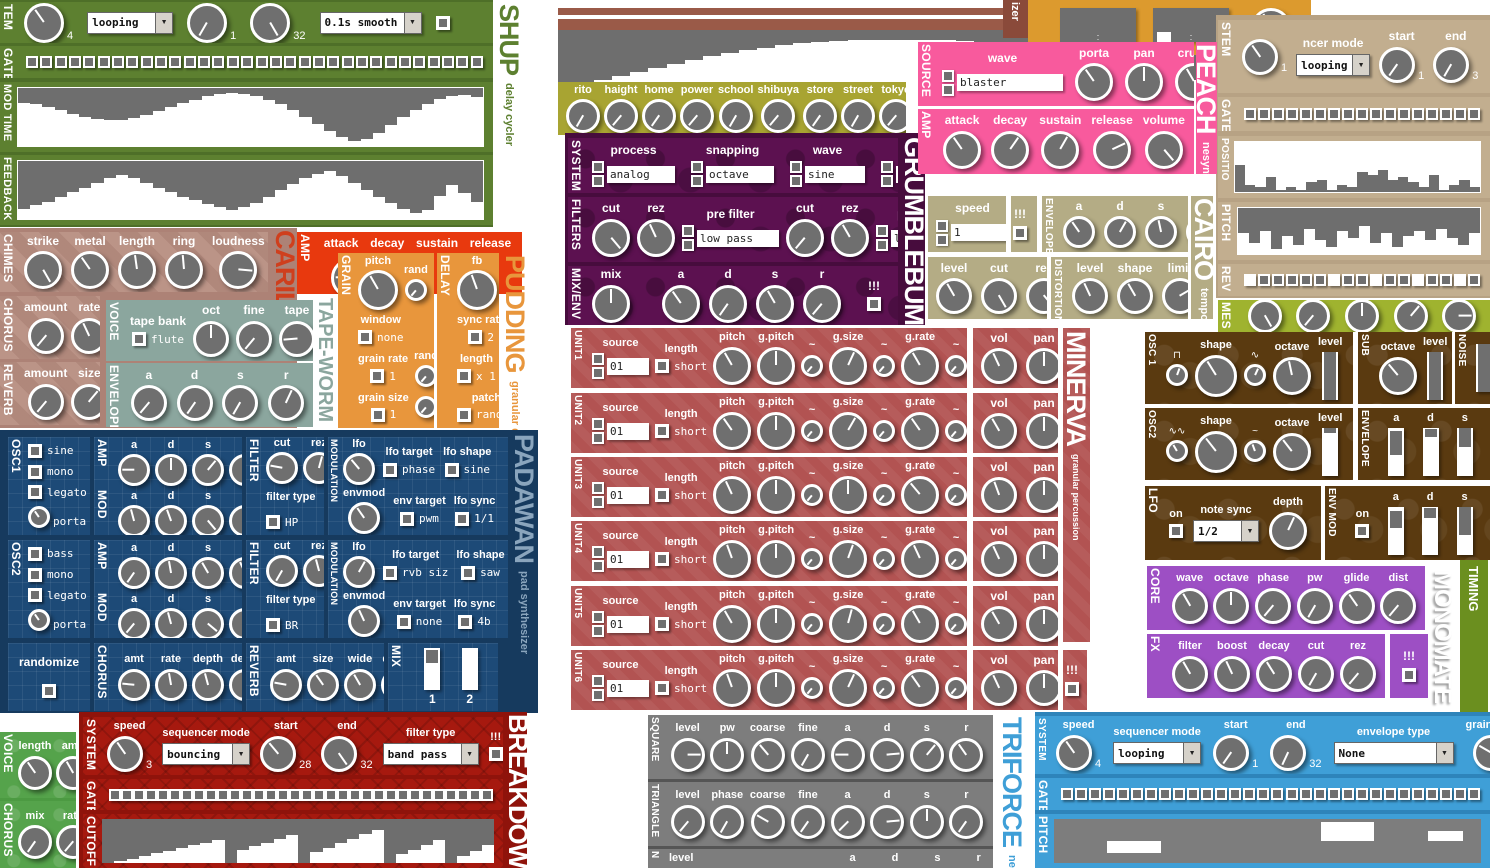 The height and width of the screenshot is (868, 1490). What do you see at coordinates (598, 631) in the screenshot?
I see `spinner-down-button` at bounding box center [598, 631].